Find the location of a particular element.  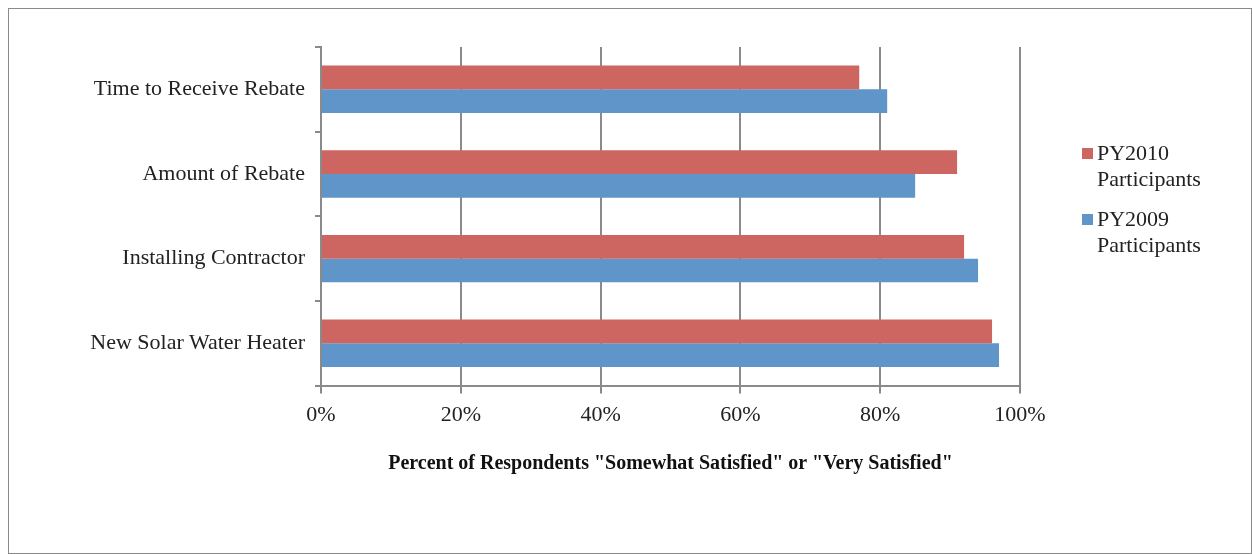

legend-label: PY2009 Participants is located at coordinates (1149, 232).